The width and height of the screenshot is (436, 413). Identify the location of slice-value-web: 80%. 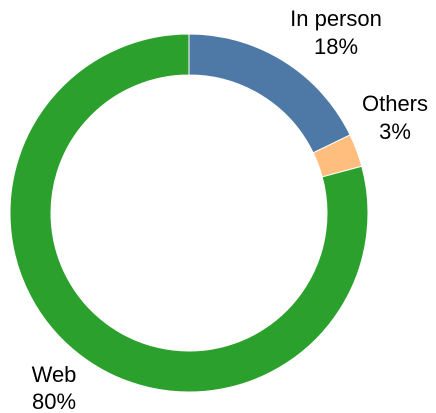
(54, 401).